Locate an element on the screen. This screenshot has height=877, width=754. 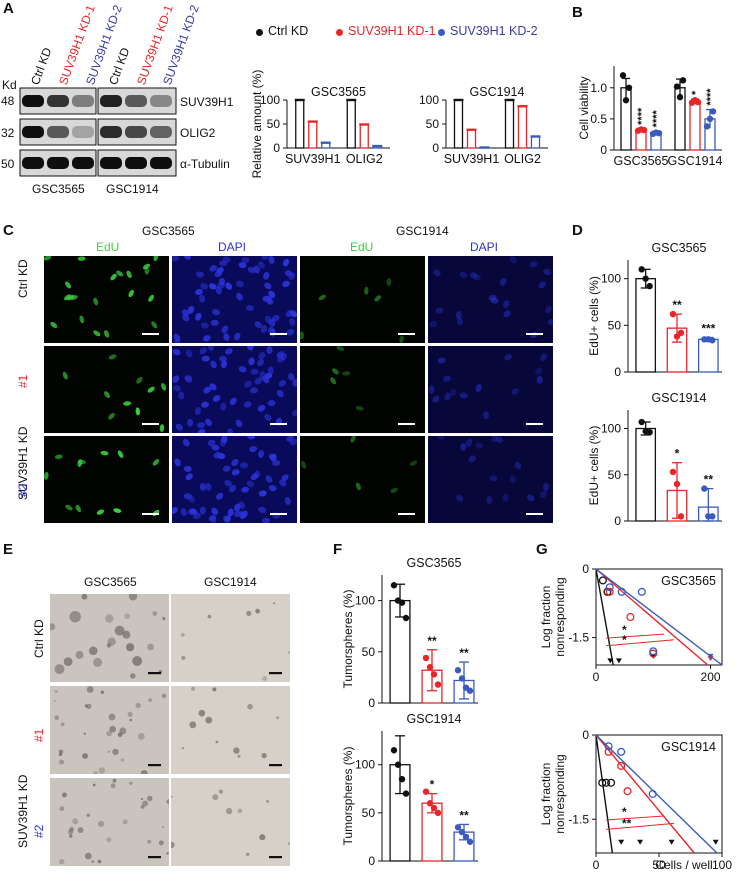
panel-label-g: G is located at coordinates (542, 549).